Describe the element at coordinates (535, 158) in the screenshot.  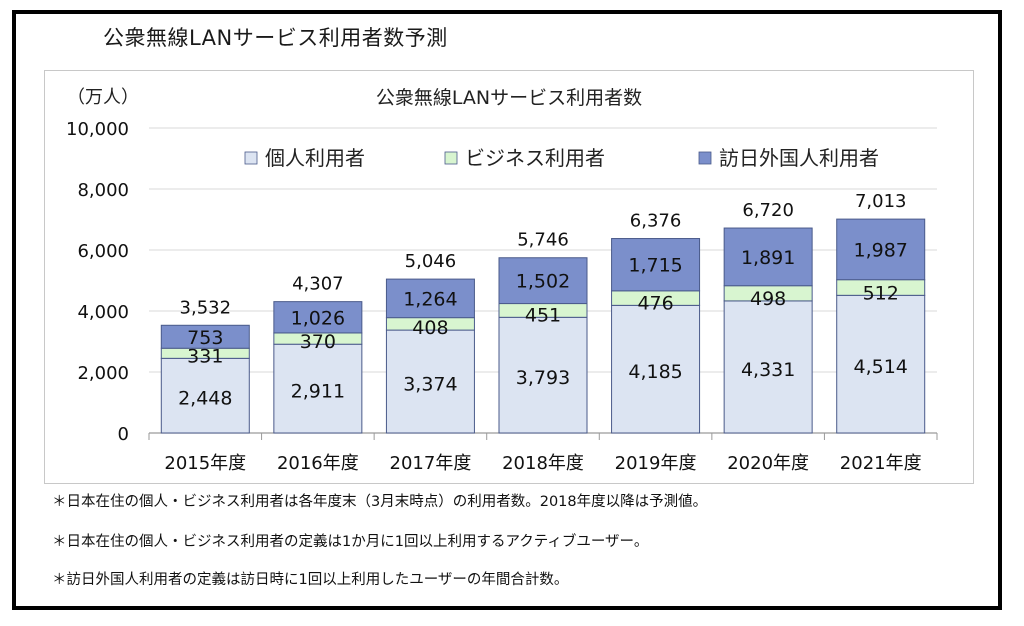
I see `legend-label-1: ビジネス利用者` at that location.